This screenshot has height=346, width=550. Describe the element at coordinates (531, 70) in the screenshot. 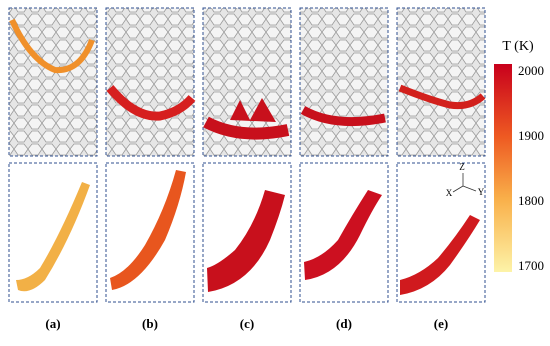

I see `colorbar-tick-label: 2000` at that location.